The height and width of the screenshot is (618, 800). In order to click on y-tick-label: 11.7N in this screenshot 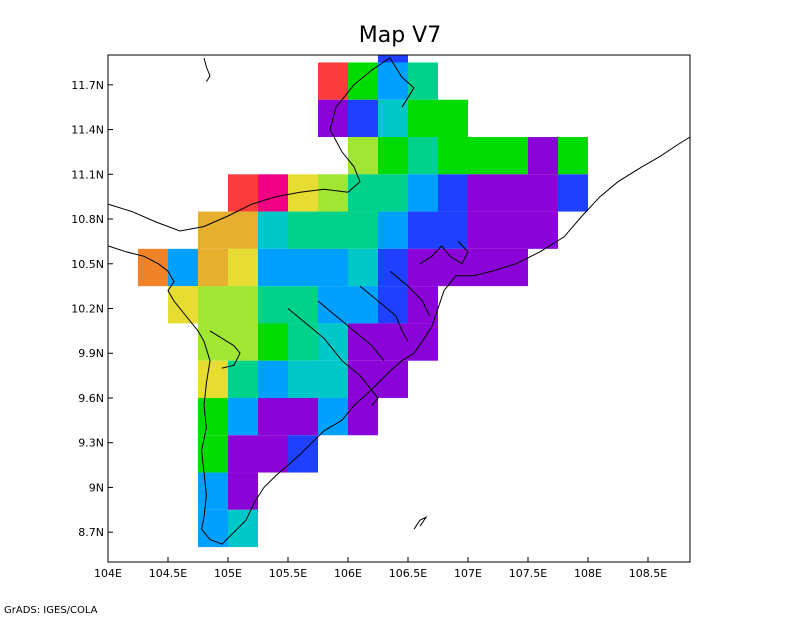, I will do `click(87, 85)`.